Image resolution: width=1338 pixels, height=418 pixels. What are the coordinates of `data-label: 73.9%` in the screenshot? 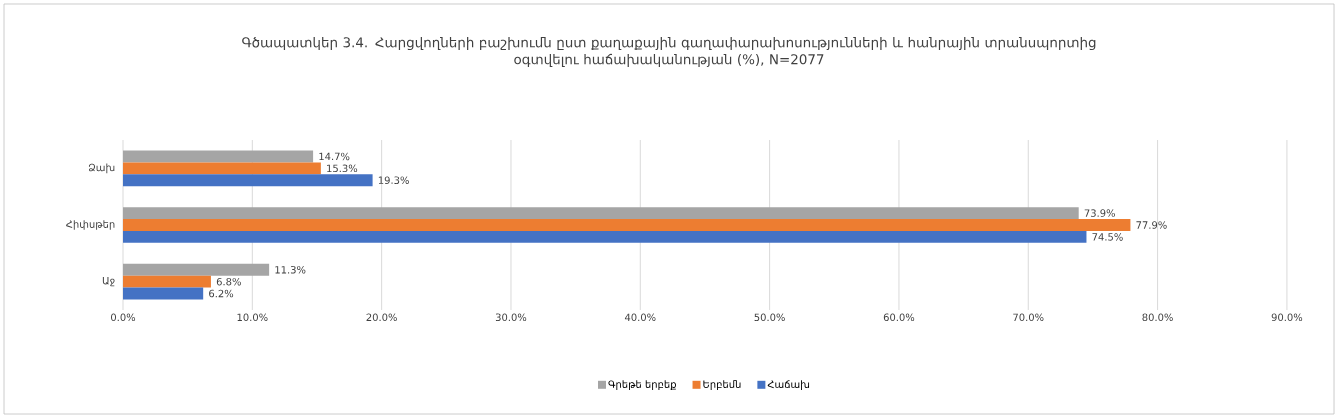 It's located at (1099, 213).